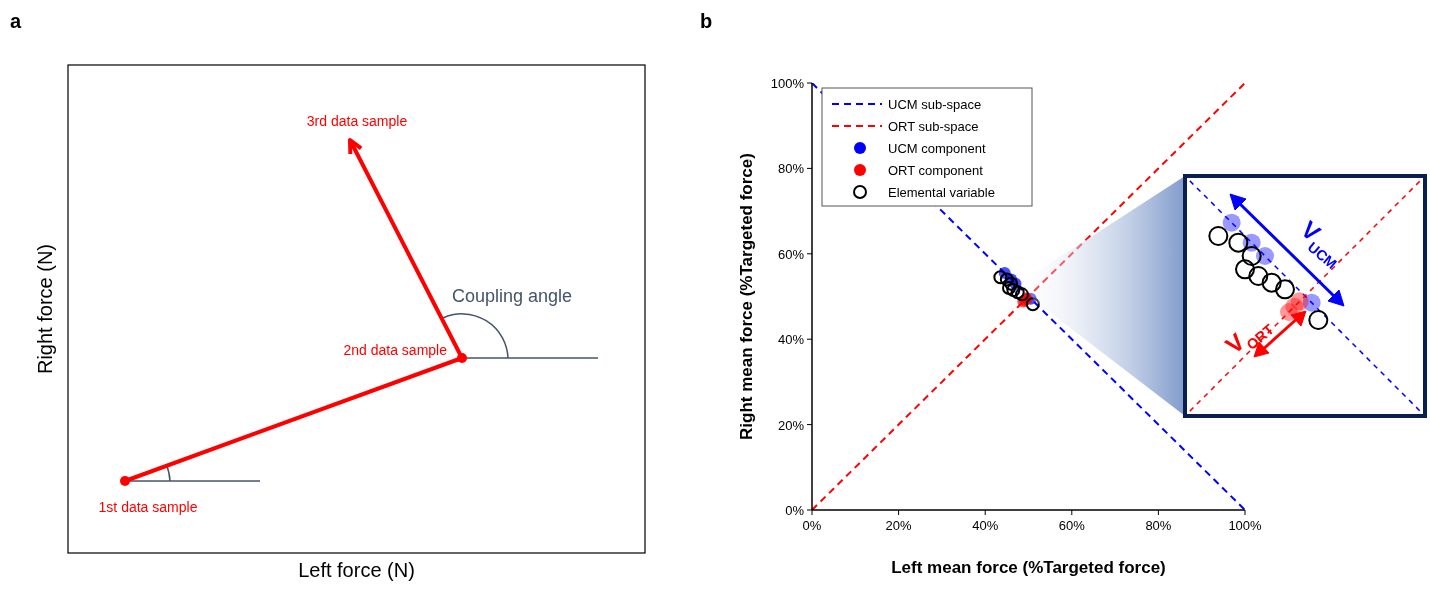 The height and width of the screenshot is (589, 1430). Describe the element at coordinates (791, 425) in the screenshot. I see `y-tick-label: 20%` at that location.